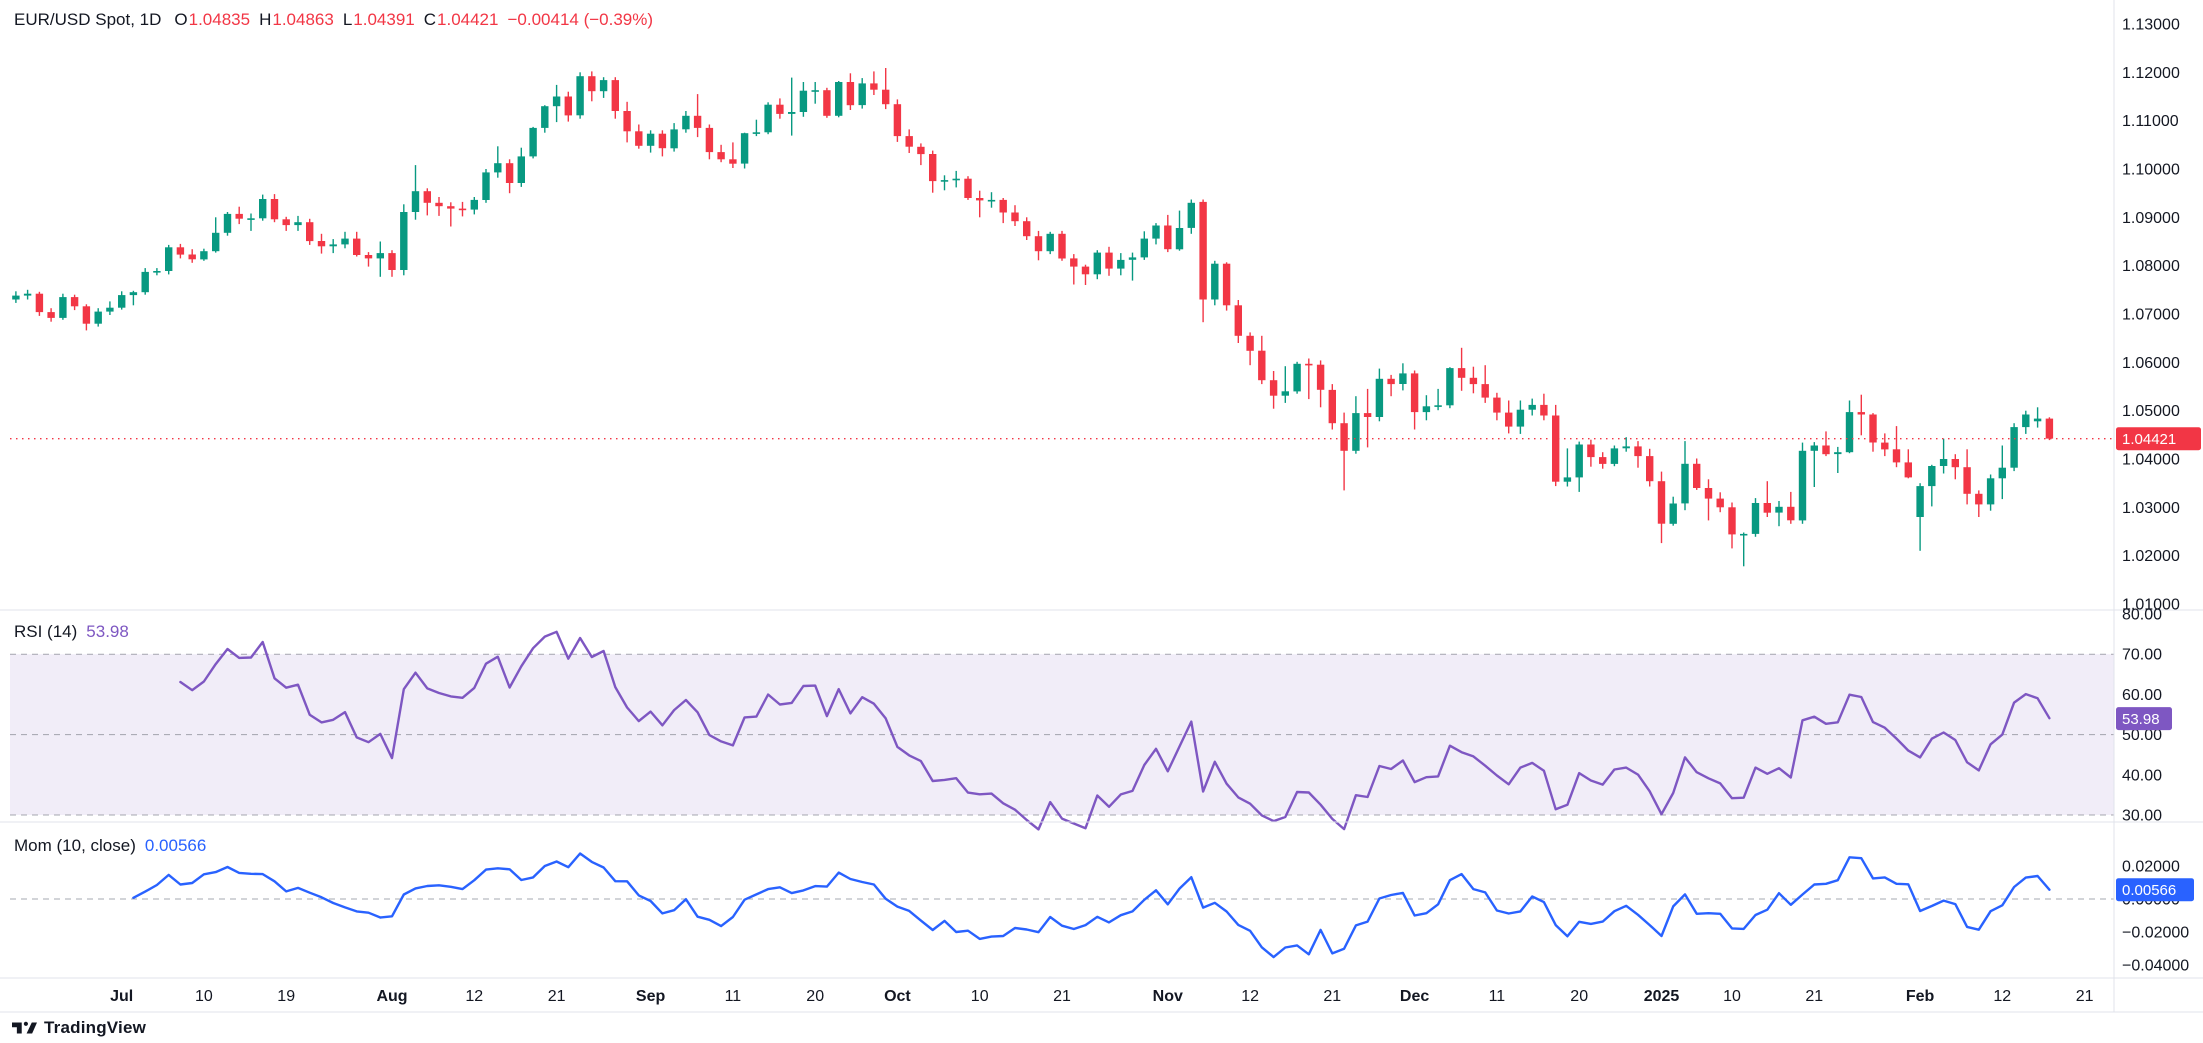 Image resolution: width=2203 pixels, height=1043 pixels. Describe the element at coordinates (2151, 867) in the screenshot. I see `momentum-axis-label: 0.02000` at that location.